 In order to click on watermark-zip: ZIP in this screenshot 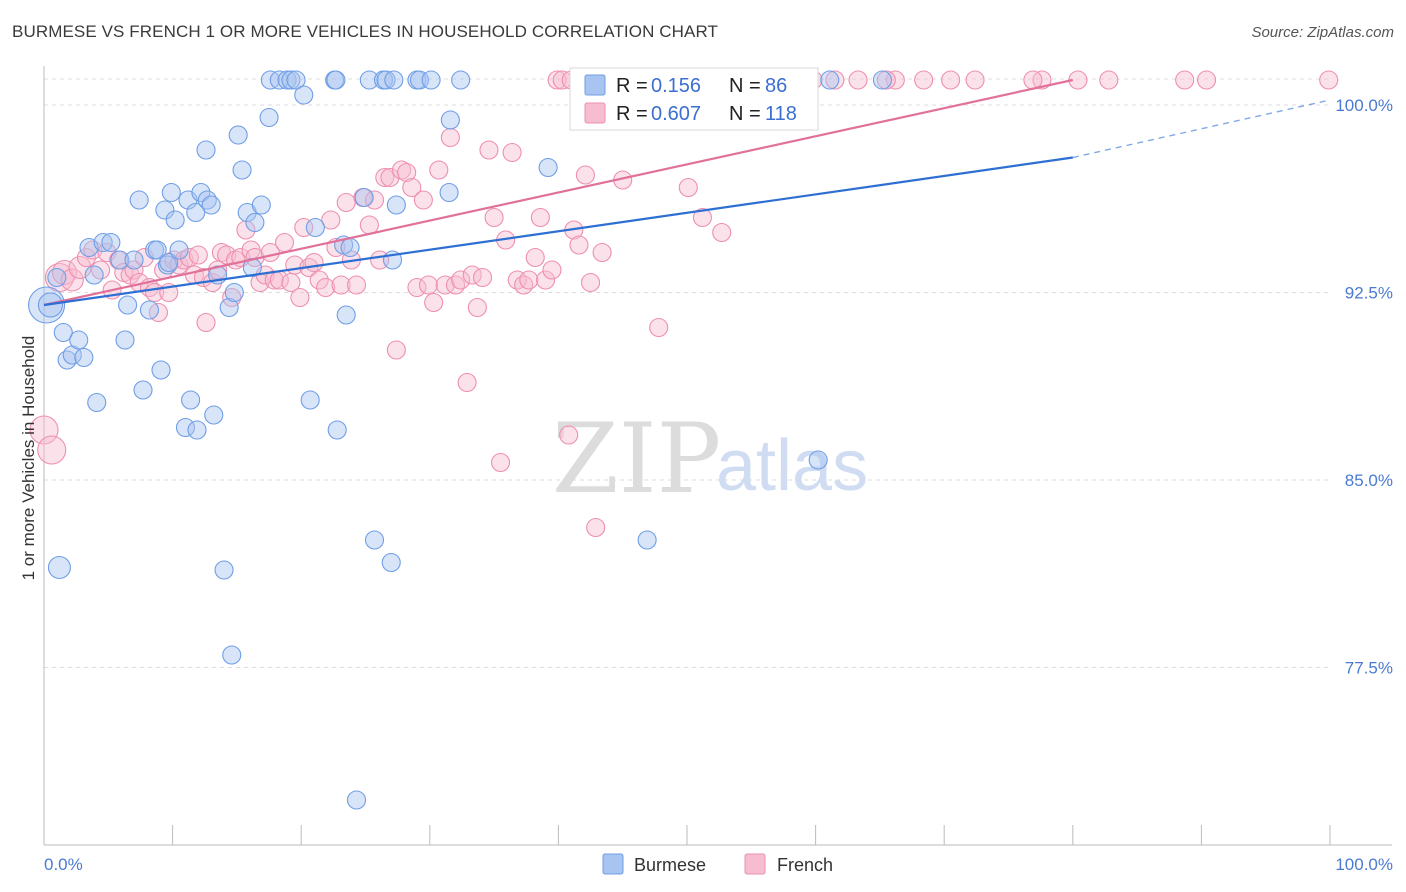, I will do `click(636, 459)`.